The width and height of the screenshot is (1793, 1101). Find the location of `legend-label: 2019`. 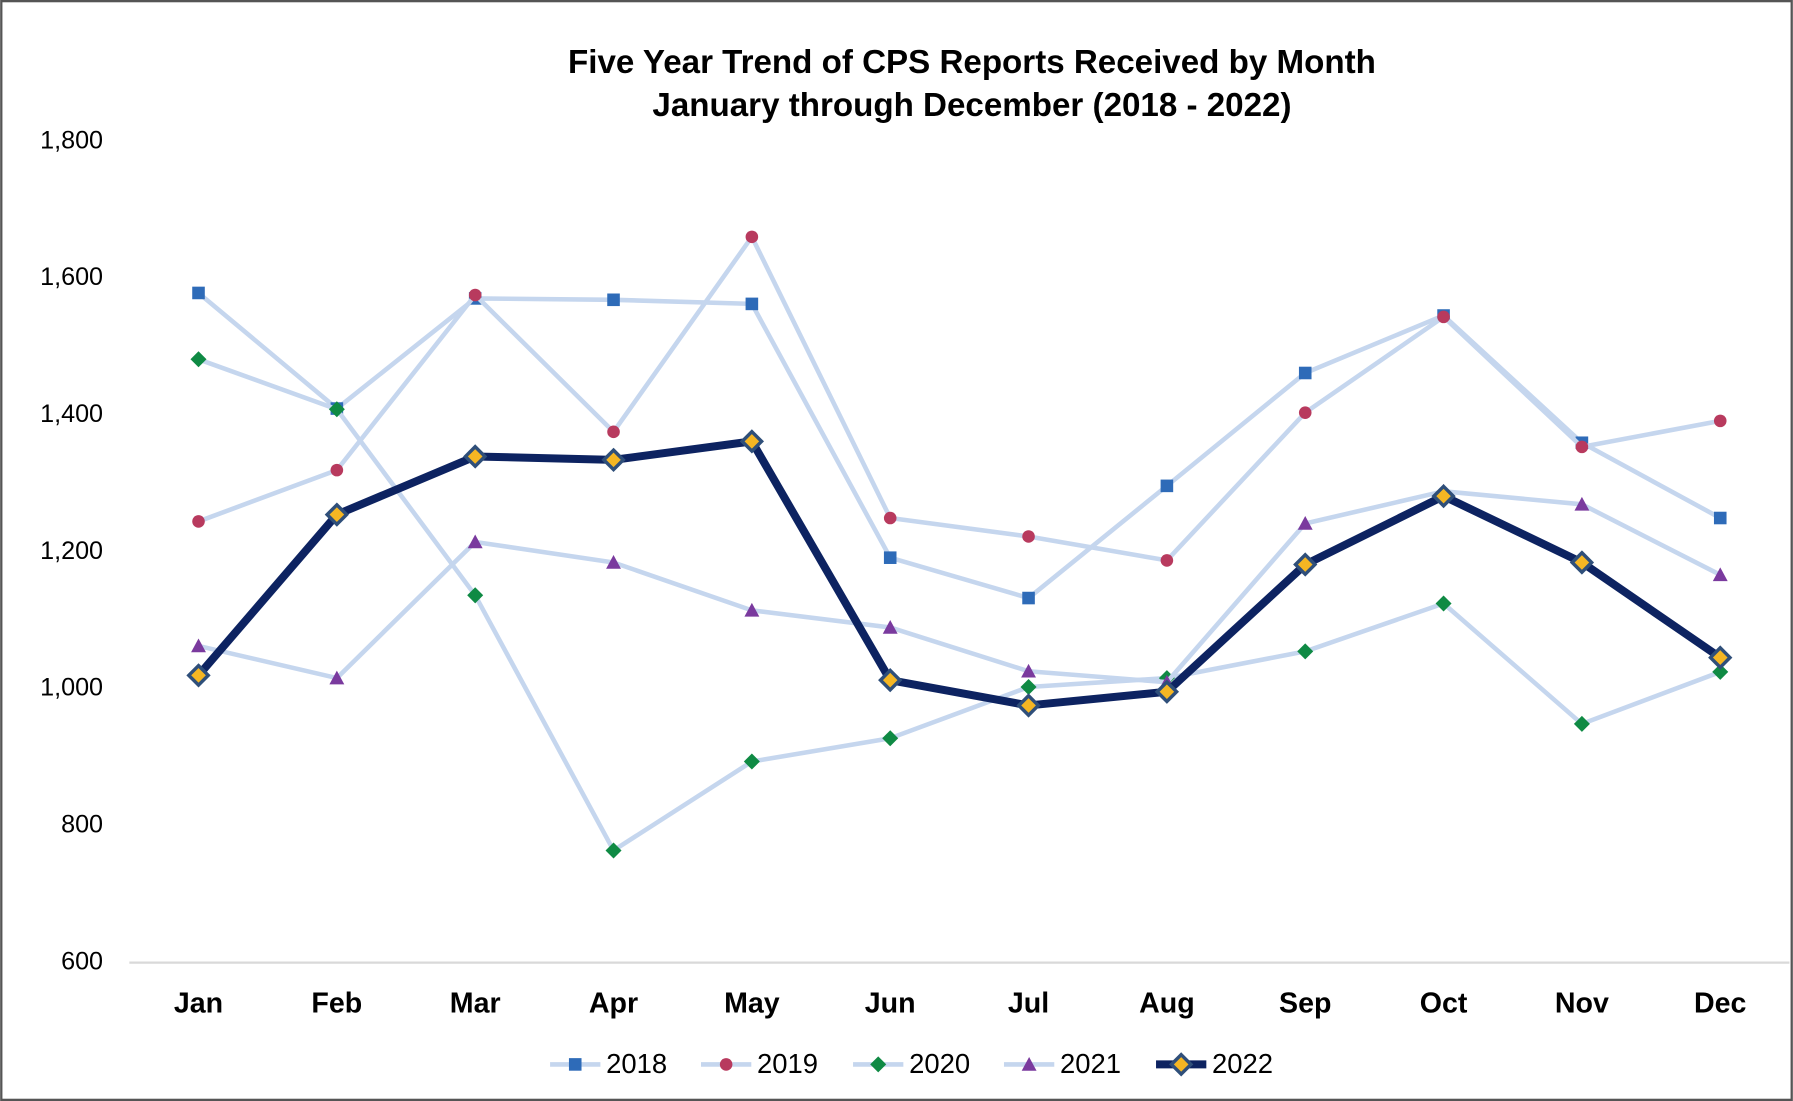

legend-label: 2019 is located at coordinates (787, 1063).